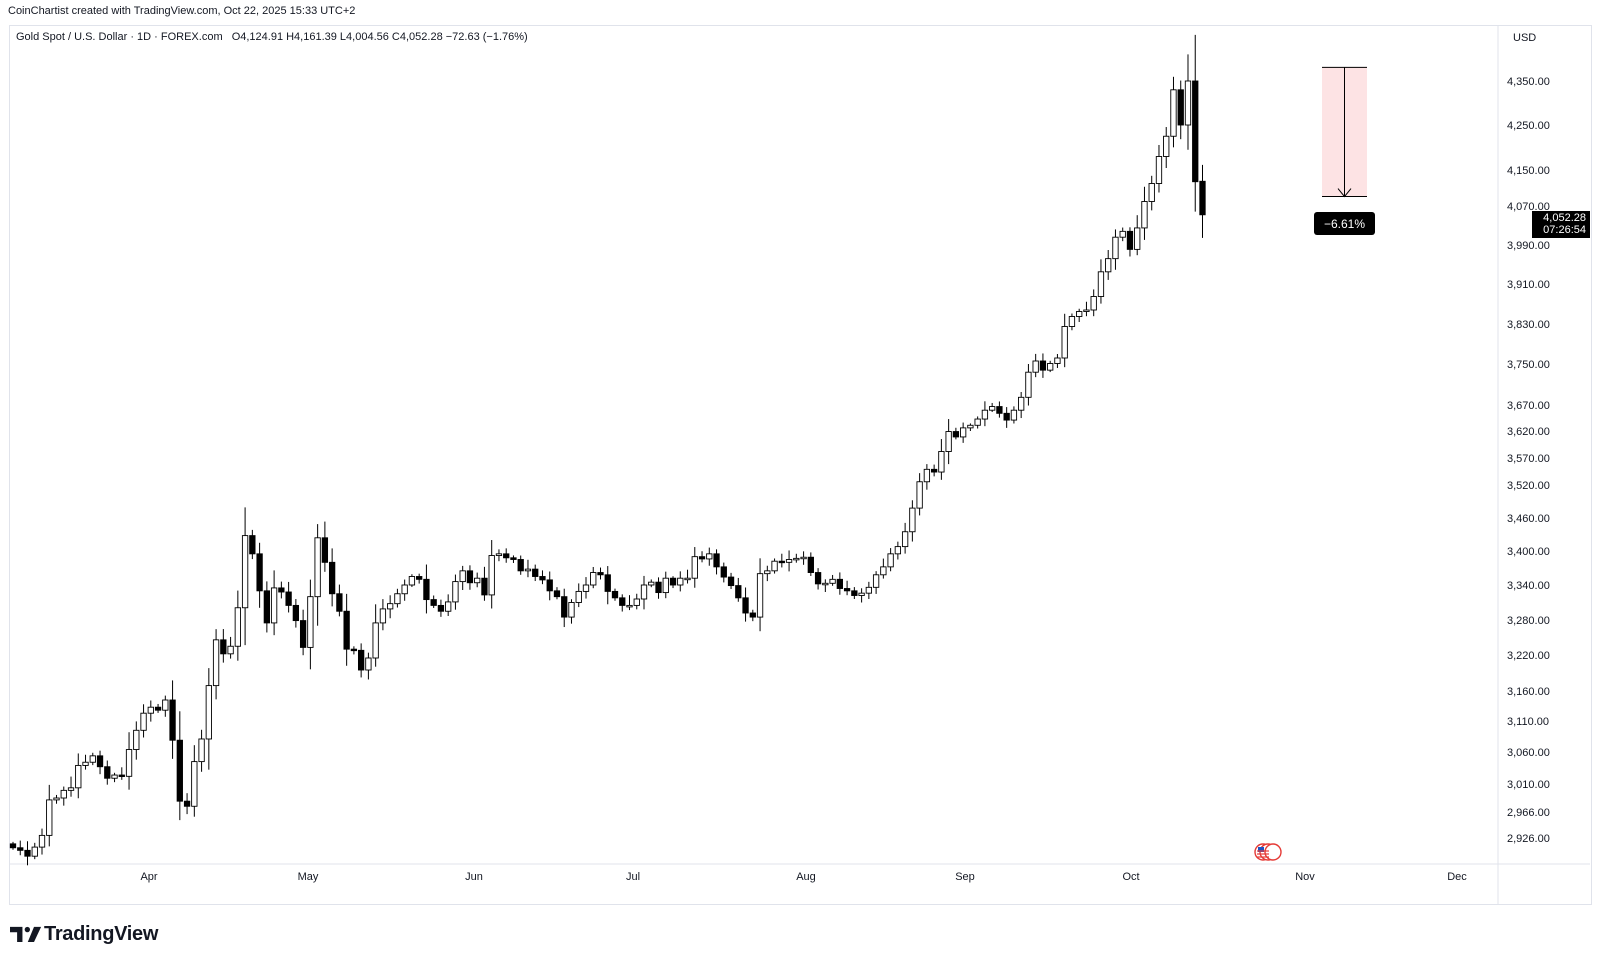 The height and width of the screenshot is (958, 1600). Describe the element at coordinates (1528, 459) in the screenshot. I see `price-axis-tick-label: 3,570.00` at that location.